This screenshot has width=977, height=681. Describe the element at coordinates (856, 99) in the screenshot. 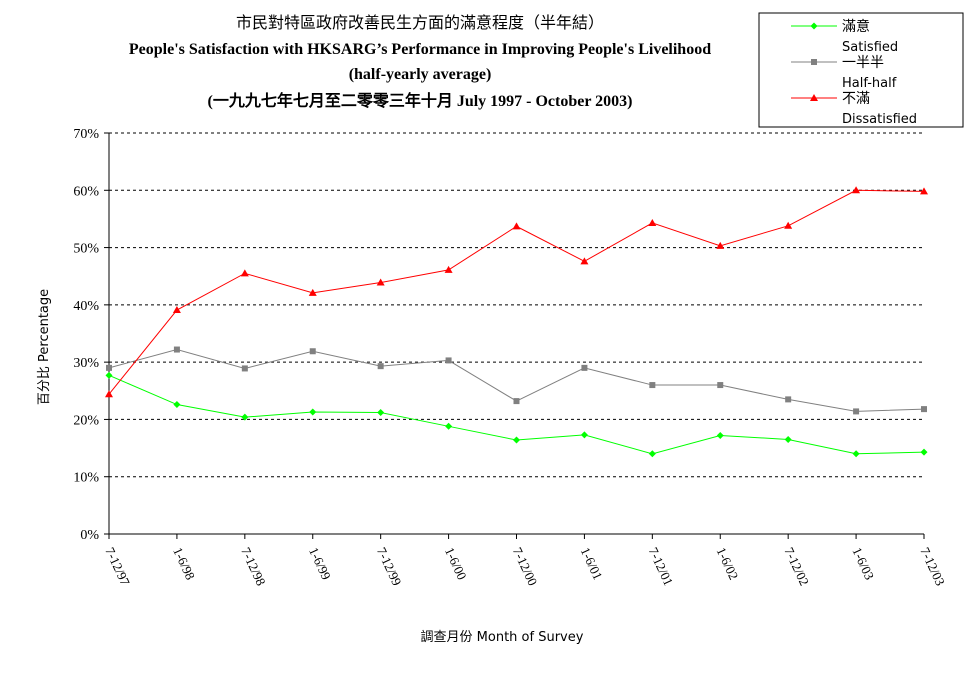

I see `legend-label: 不滿` at that location.